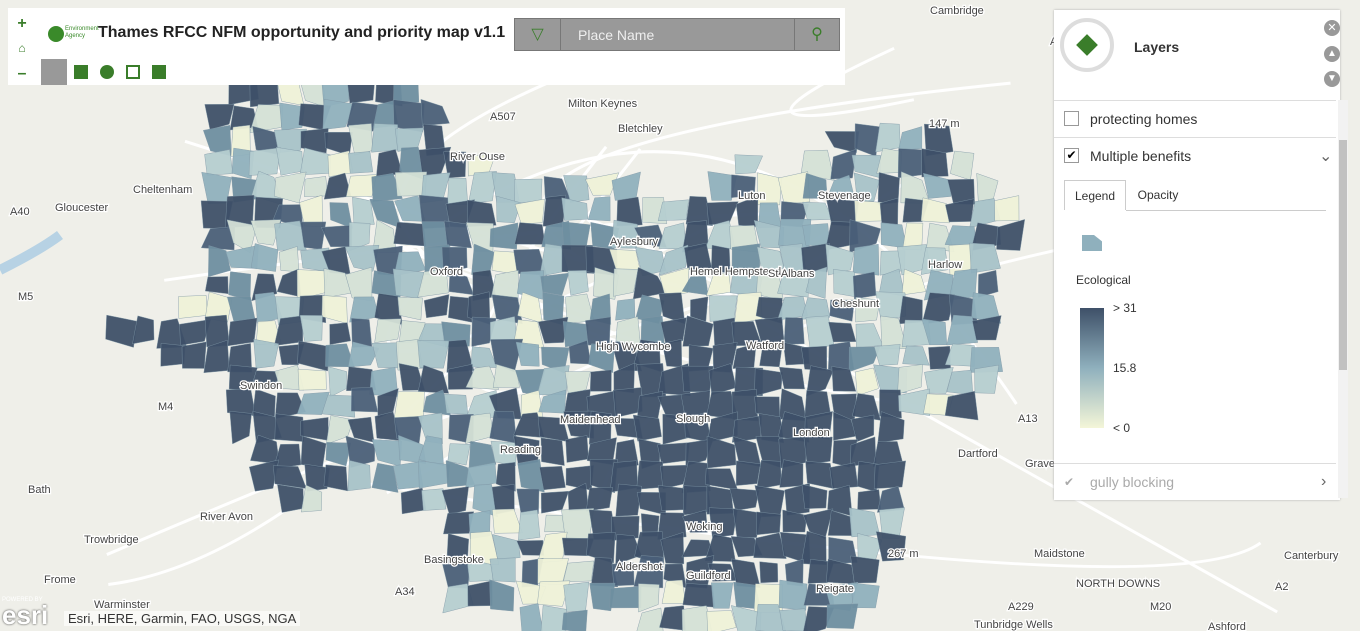 The width and height of the screenshot is (1360, 631). What do you see at coordinates (182, 618) in the screenshot?
I see `attribution: Esri, HERE, Garmin, FAO, USGS, NGA` at bounding box center [182, 618].